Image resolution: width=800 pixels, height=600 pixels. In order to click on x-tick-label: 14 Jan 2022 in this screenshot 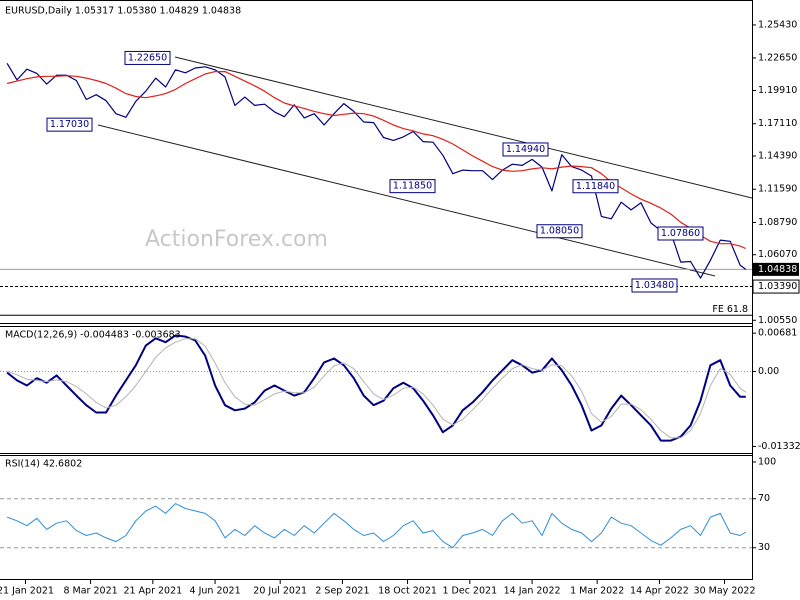, I will do `click(532, 591)`.